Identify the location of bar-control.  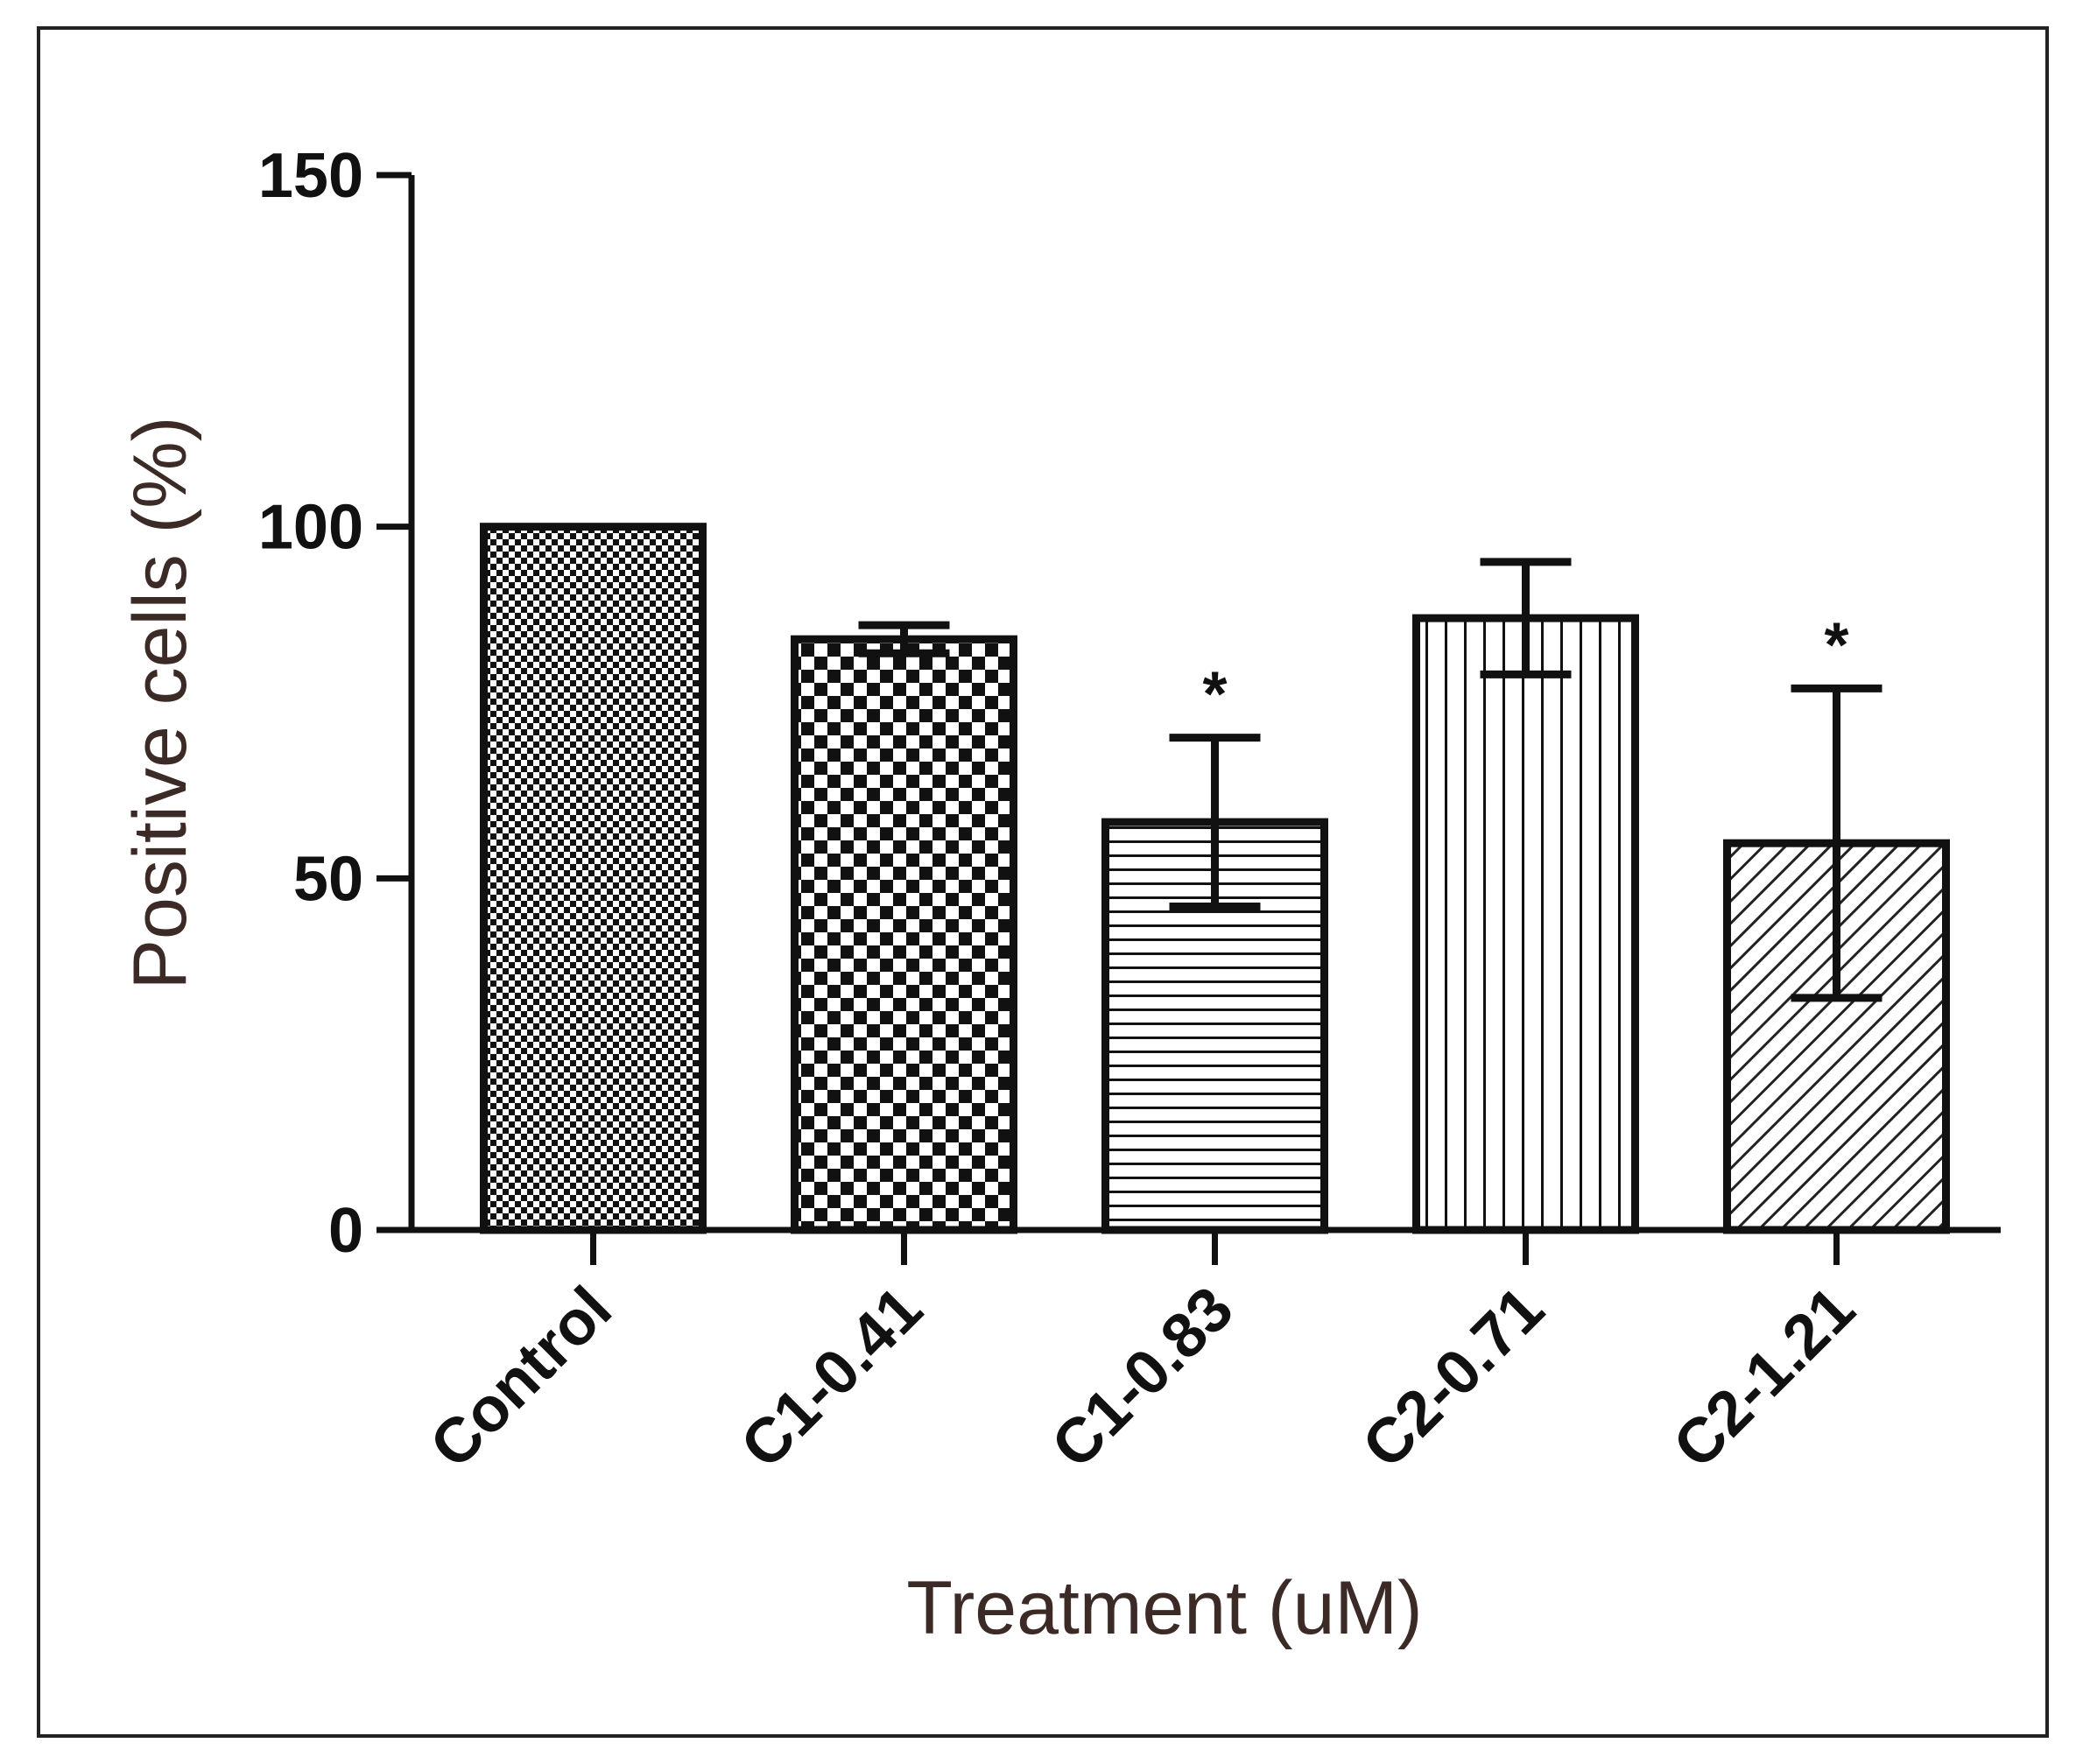
(593, 879).